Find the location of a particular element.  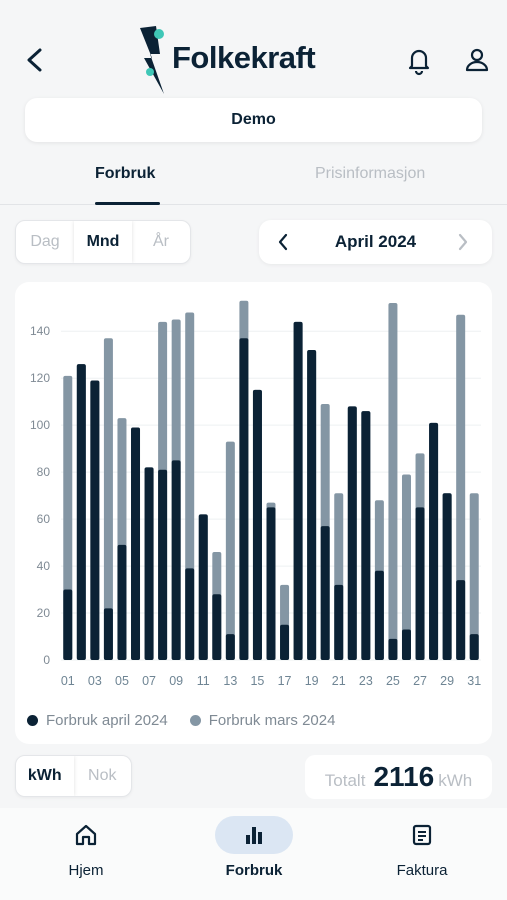

legend-dot-mars is located at coordinates (195, 720).